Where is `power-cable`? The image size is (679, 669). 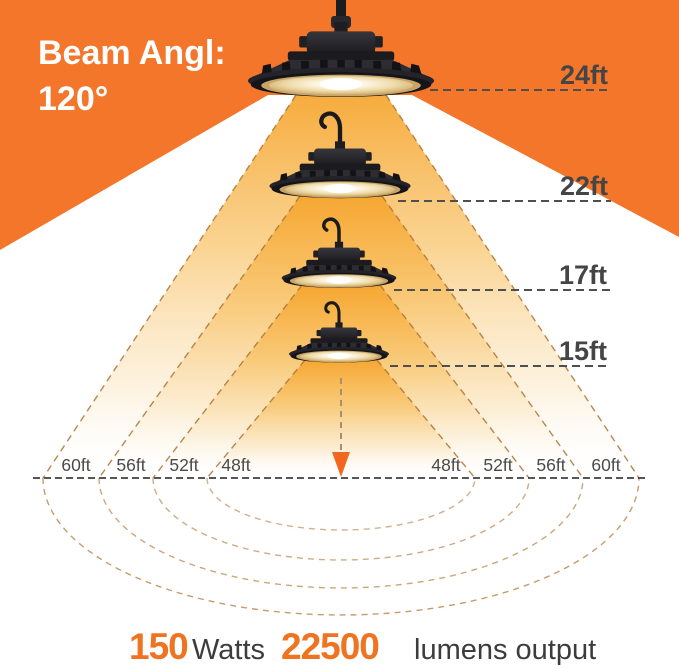 power-cable is located at coordinates (341, 13).